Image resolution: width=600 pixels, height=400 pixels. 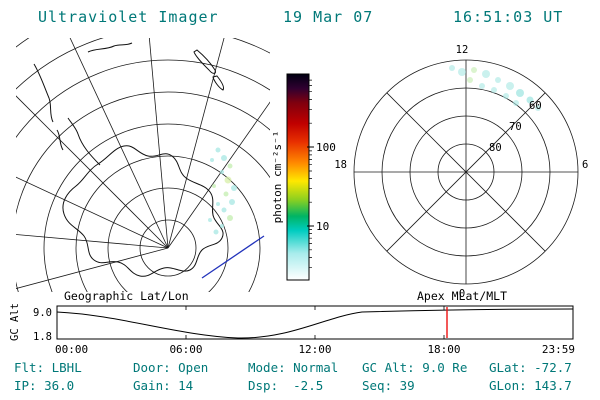 I want to click on status-flt: Flt: LBHL, so click(x=48, y=367).